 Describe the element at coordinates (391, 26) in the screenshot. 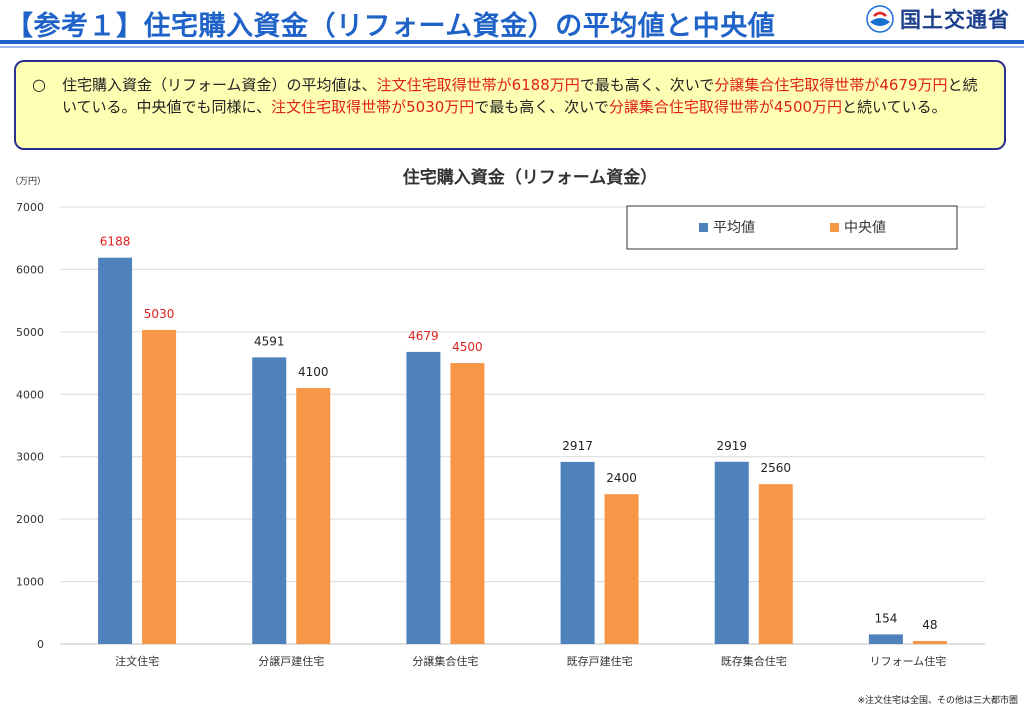

I see `page-title: 【参考１】住宅購入資金（リフォーム資金）の平均値と中央値` at that location.